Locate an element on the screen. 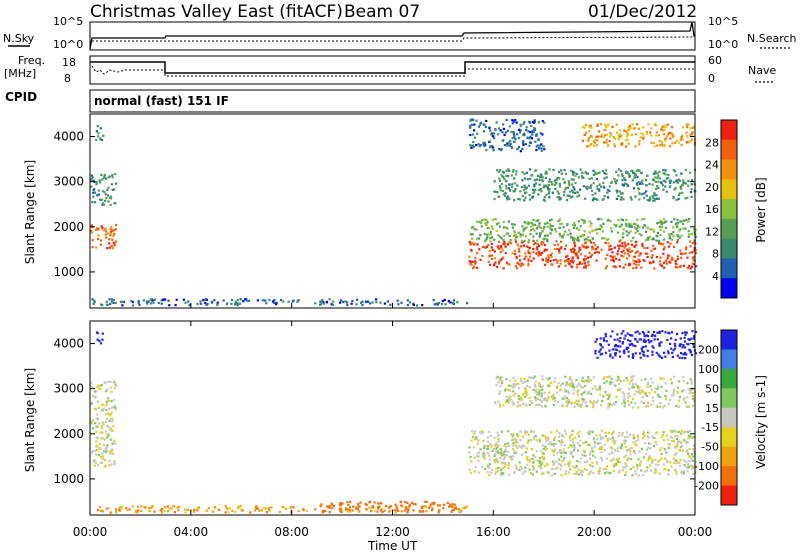  power-ylabel: Slant Range [km] is located at coordinates (30, 212).